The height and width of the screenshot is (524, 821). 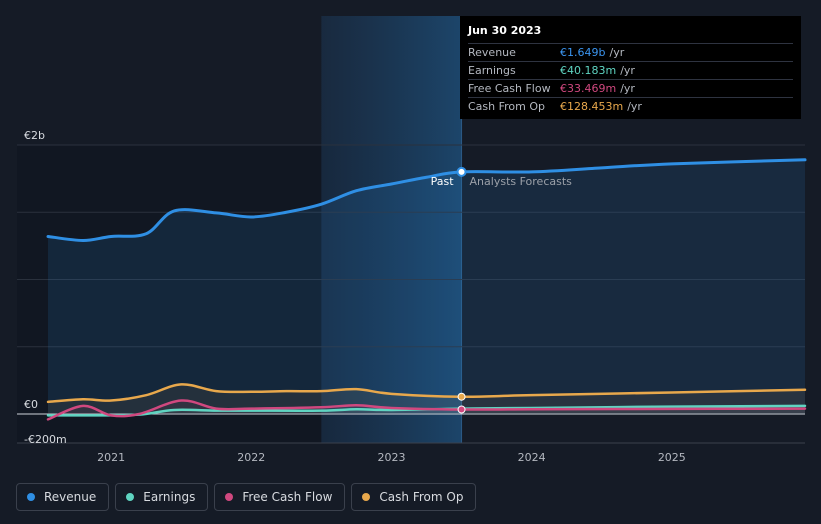 What do you see at coordinates (672, 457) in the screenshot?
I see `x-tick-label: 2025` at bounding box center [672, 457].